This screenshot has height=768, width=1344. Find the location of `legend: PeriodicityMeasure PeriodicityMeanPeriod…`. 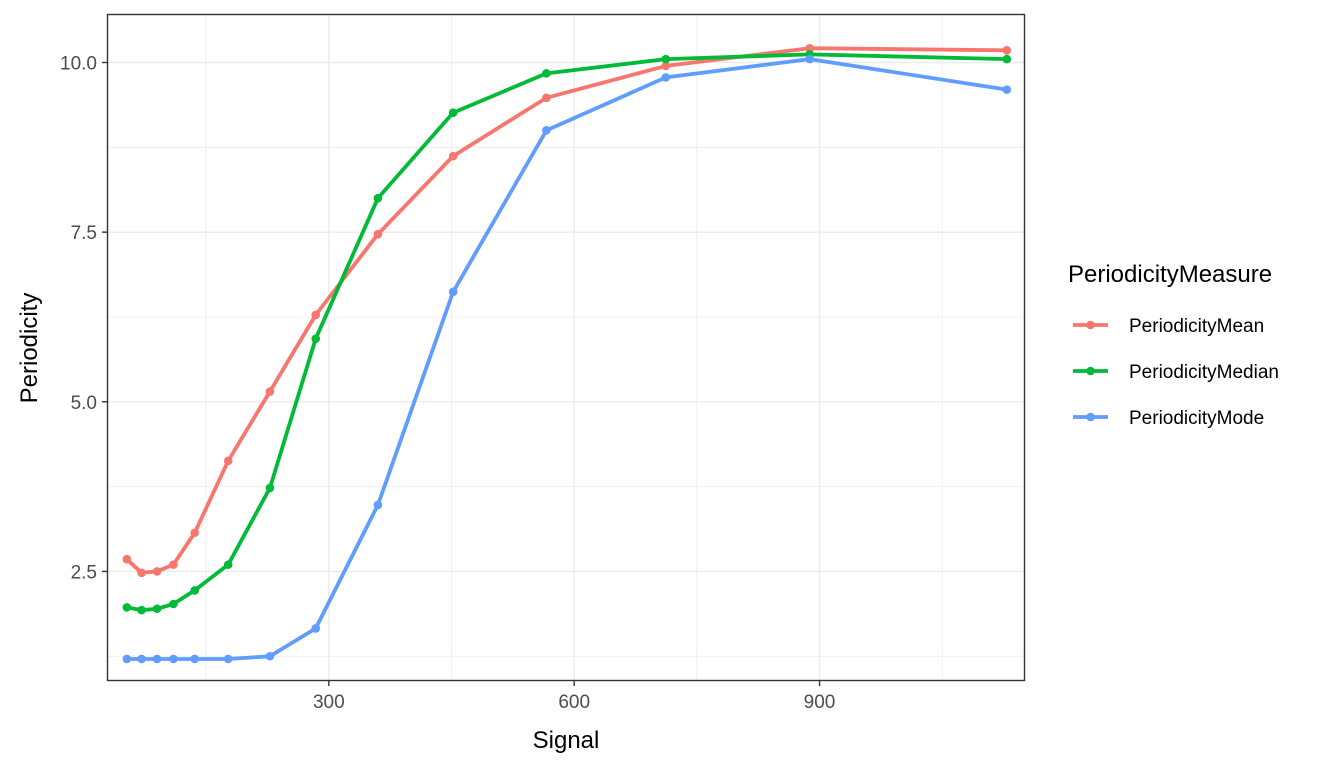

legend: PeriodicityMeasure PeriodicityMeanPeriod… is located at coordinates (1173, 345).